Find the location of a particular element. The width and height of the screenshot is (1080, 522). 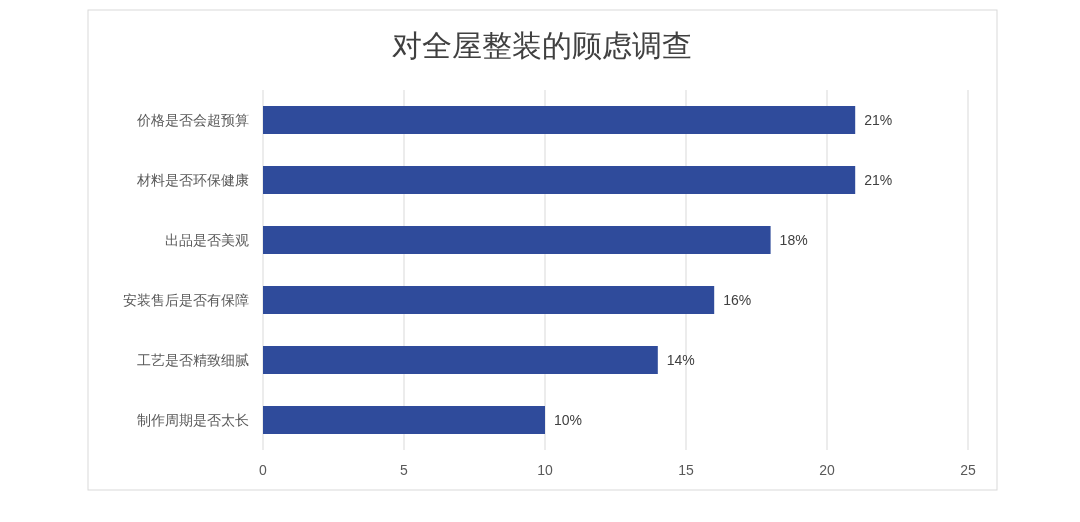

y-tick-label: 安装售后是否有保障 is located at coordinates (186, 300).